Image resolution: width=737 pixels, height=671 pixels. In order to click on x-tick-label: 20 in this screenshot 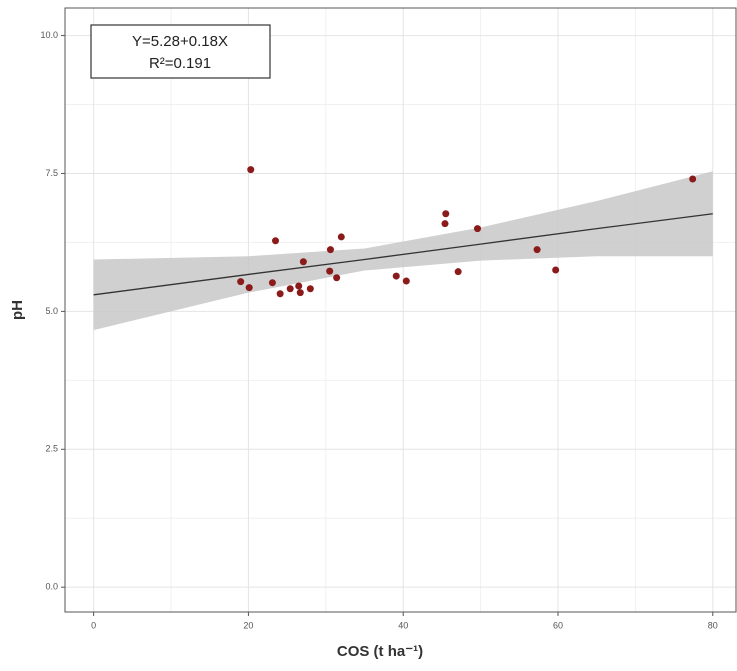, I will do `click(248, 625)`.